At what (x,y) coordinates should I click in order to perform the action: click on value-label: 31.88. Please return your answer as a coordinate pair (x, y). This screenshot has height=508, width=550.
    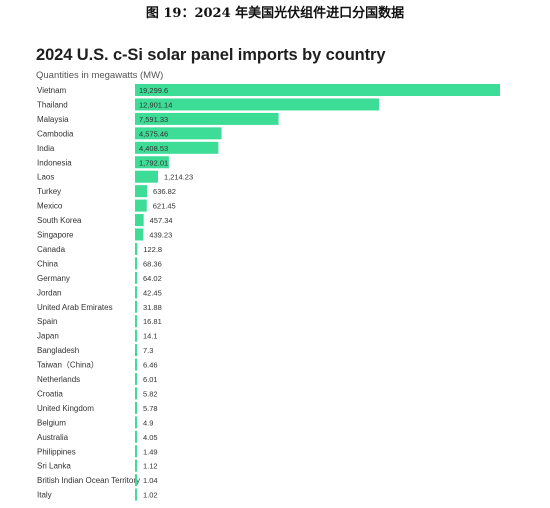
    Looking at the image, I should click on (152, 307).